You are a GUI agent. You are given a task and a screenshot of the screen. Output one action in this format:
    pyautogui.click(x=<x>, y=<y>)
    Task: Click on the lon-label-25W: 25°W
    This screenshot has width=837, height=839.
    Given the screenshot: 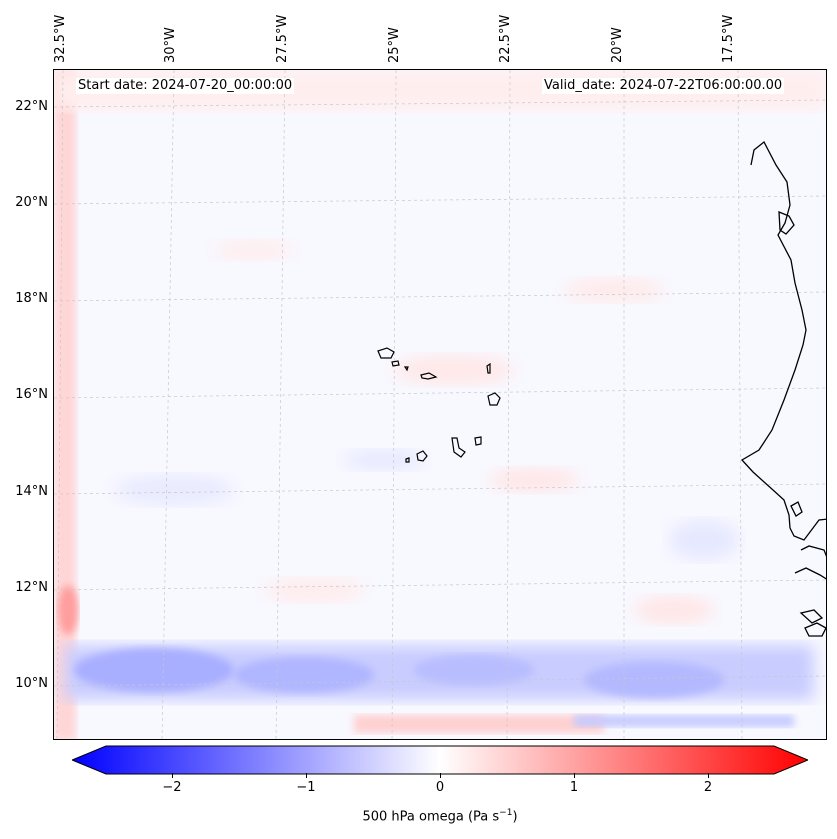 What is the action you would take?
    pyautogui.click(x=394, y=45)
    